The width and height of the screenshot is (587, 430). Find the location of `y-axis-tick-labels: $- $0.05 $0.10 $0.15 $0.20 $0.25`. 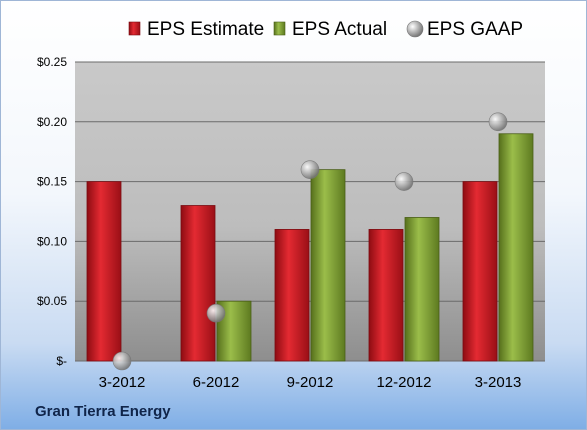

y-axis-tick-labels: $- $0.05 $0.10 $0.15 $0.20 $0.25 is located at coordinates (52, 211).